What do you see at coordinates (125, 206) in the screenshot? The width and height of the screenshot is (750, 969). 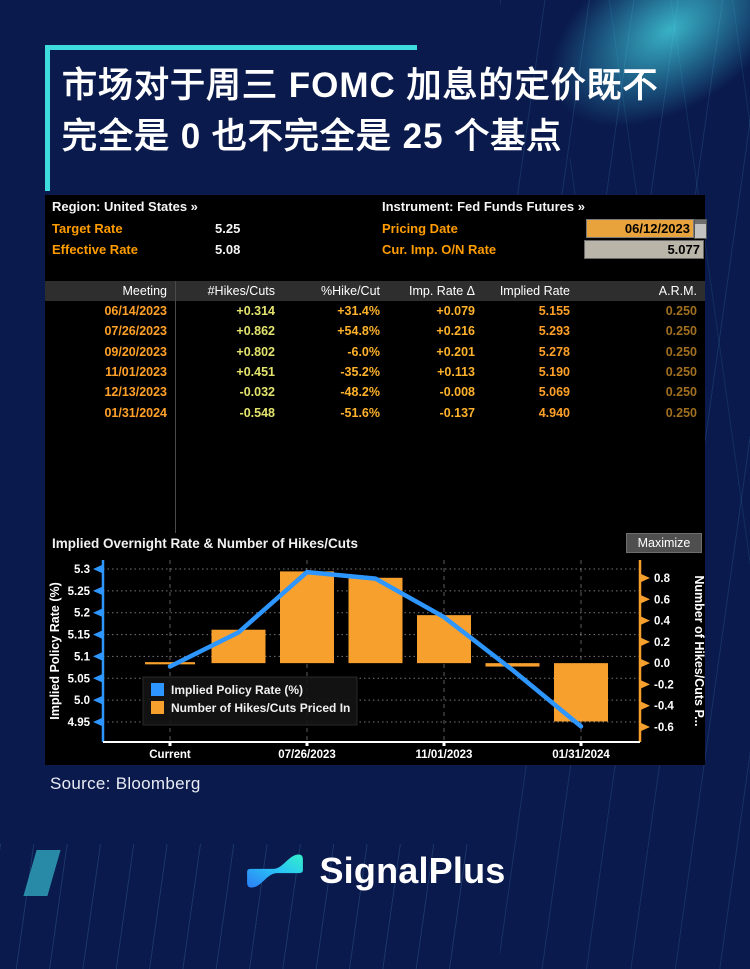 I see `region-selector: Region: United States »` at bounding box center [125, 206].